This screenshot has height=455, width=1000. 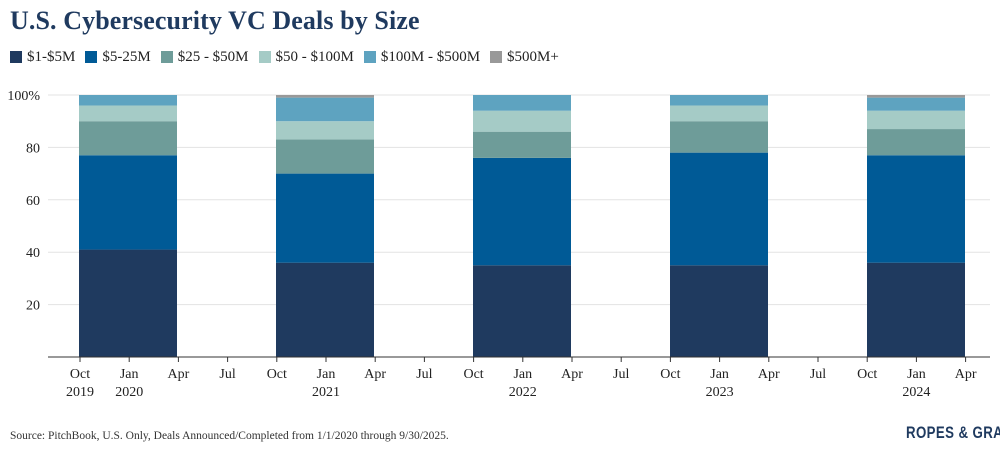 I want to click on ropes-gray-logo: ROPES & GRAY, so click(x=953, y=432).